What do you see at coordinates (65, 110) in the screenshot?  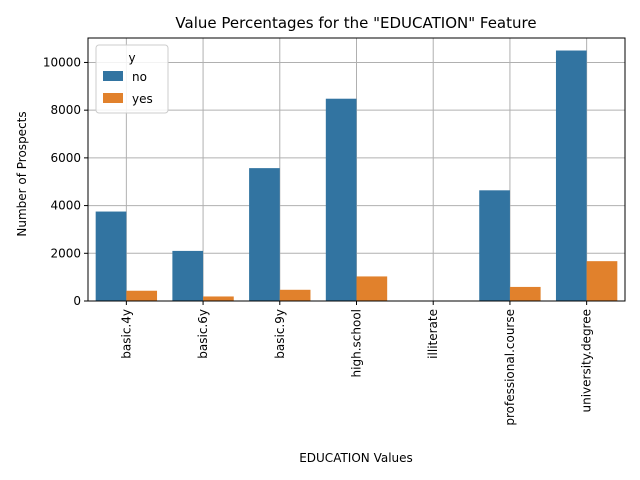 I see `y-tick-label: 8000` at bounding box center [65, 110].